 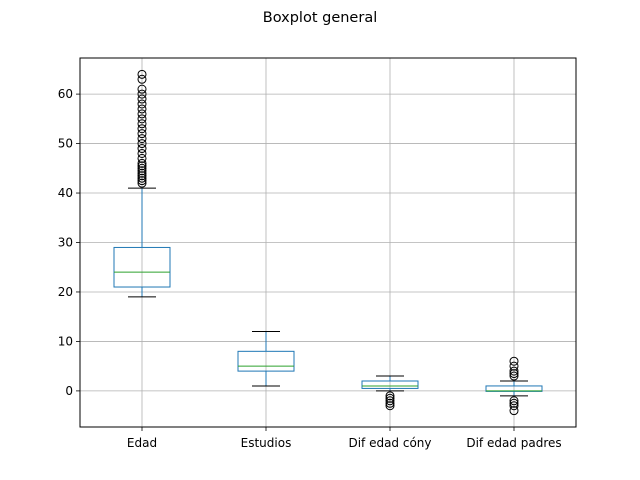 I want to click on y-tick-label: 20, so click(x=65, y=292).